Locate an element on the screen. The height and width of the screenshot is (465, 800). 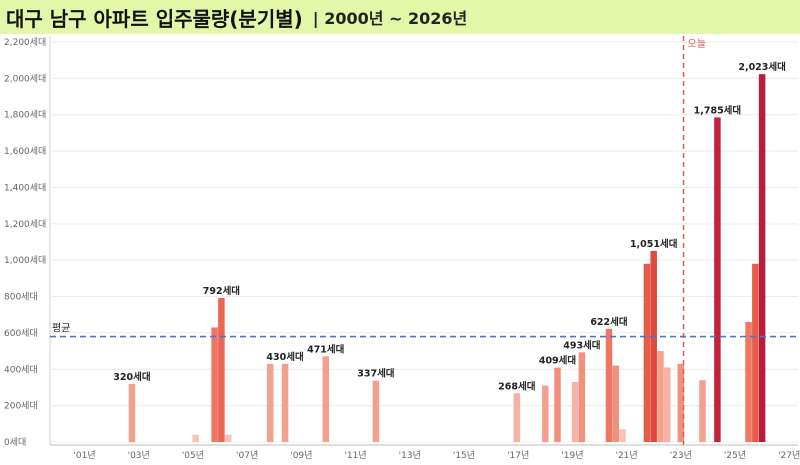
title-bar: 대구 남구 아파트 입주물량(분기별) | 2000년 ~ 2026년 is located at coordinates (400, 17).